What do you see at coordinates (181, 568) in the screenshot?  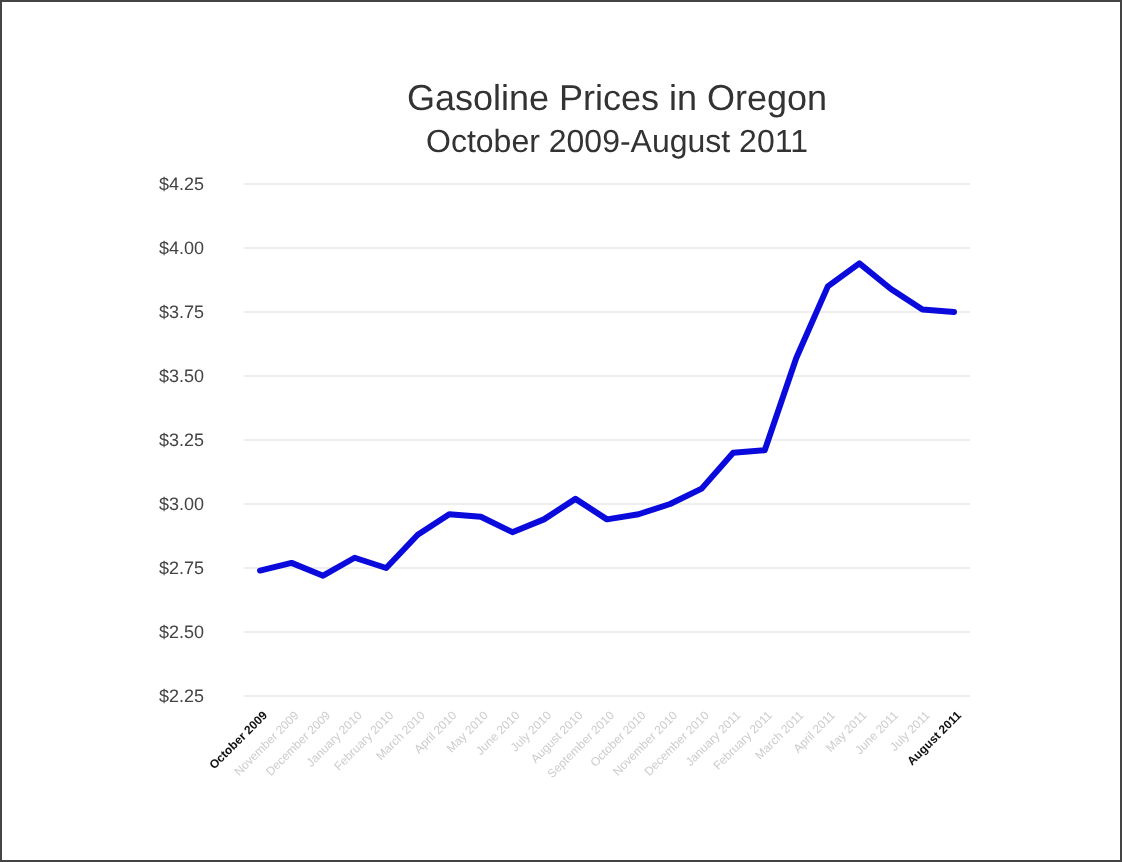 I see `y-tick-label: $2.75` at bounding box center [181, 568].